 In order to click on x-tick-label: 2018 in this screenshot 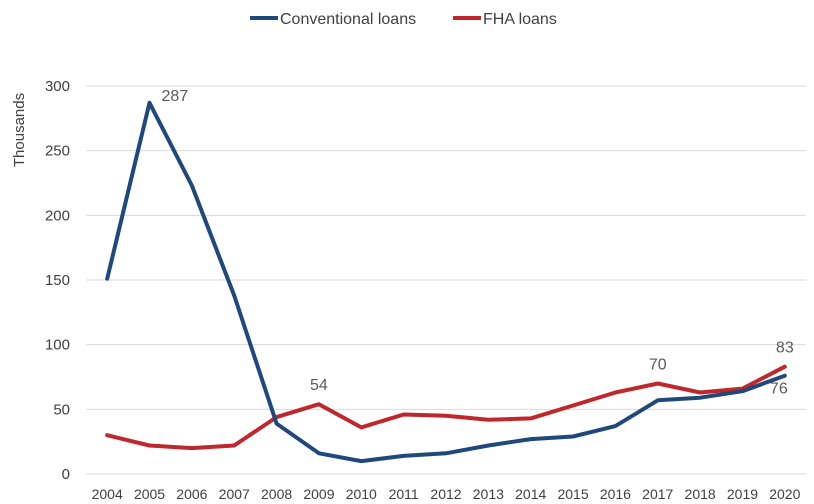, I will do `click(700, 494)`.